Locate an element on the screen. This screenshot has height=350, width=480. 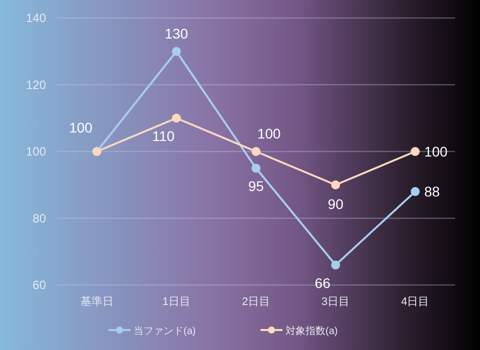
x-tick-label: 2日目 is located at coordinates (256, 302).